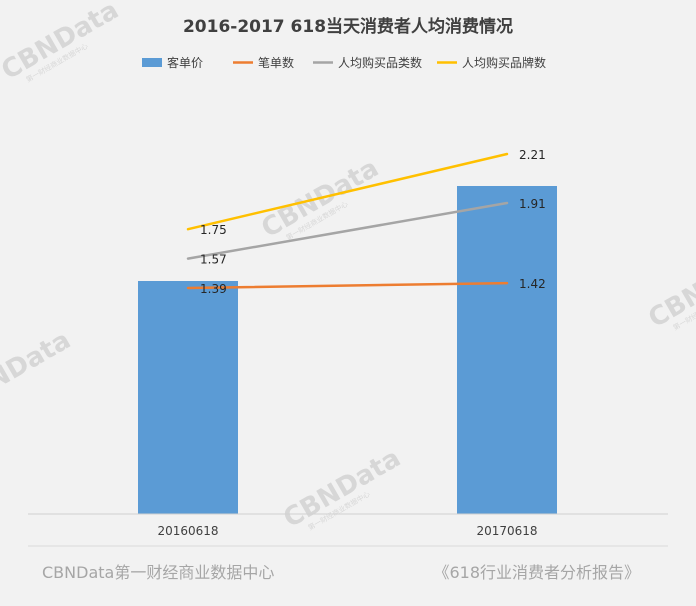 This screenshot has height=606, width=696. What do you see at coordinates (152, 62) in the screenshot?
I see `legend-swatch` at bounding box center [152, 62].